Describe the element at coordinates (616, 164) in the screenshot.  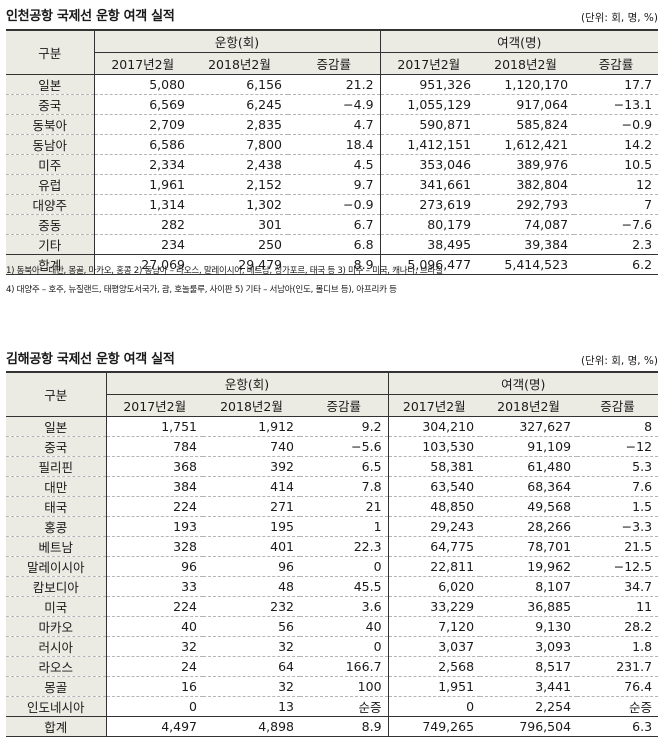
I see `cell-pc: 10.5` at that location.